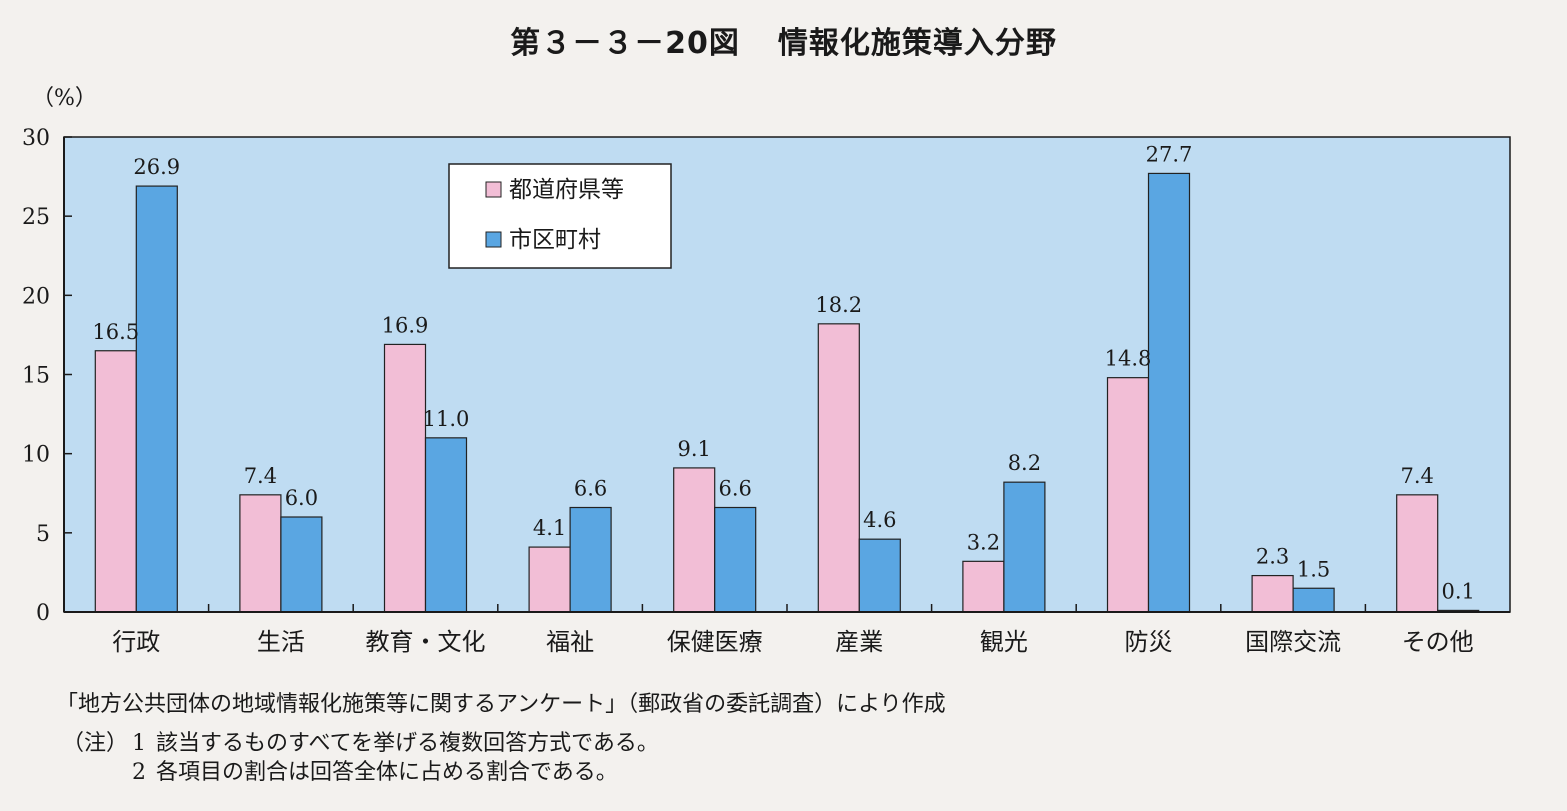  Describe the element at coordinates (566, 190) in the screenshot. I see `legend-label: 都道府県等` at that location.